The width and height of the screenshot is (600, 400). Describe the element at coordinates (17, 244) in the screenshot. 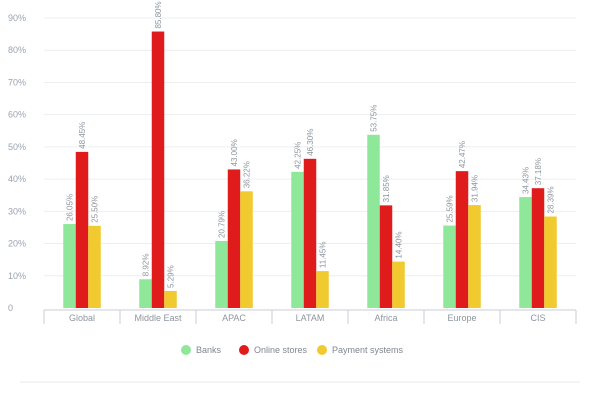

I see `y-tick-label: 20%` at that location.